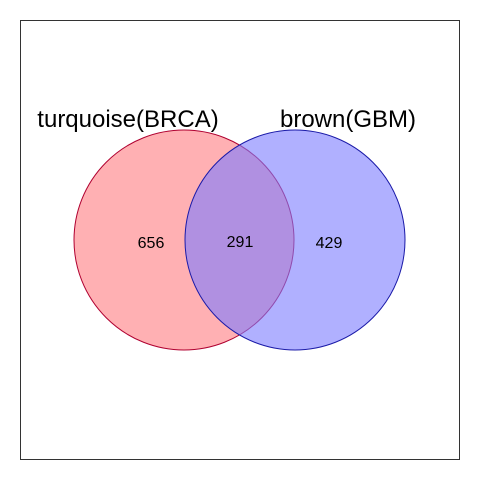  Describe the element at coordinates (348, 119) in the screenshot. I see `set-label-right: brown(GBM)` at that location.